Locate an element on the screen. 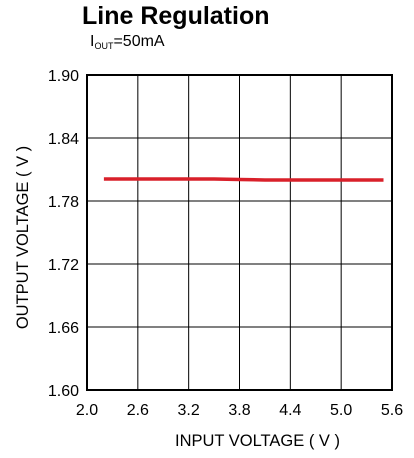 The height and width of the screenshot is (458, 414). y-tick-label: 1.90 is located at coordinates (63, 76).